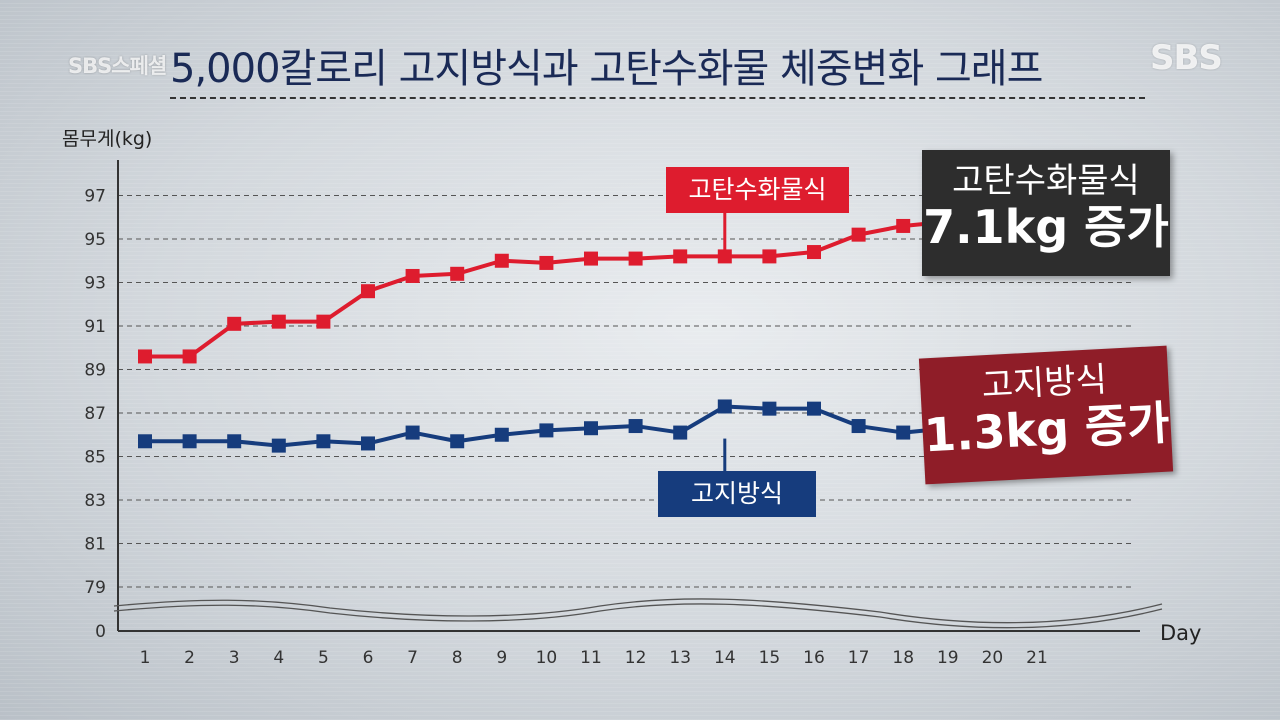 The width and height of the screenshot is (1280, 720). Describe the element at coordinates (1046, 227) in the screenshot. I see `carb-callout-gain: 7.1kg 증가` at that location.